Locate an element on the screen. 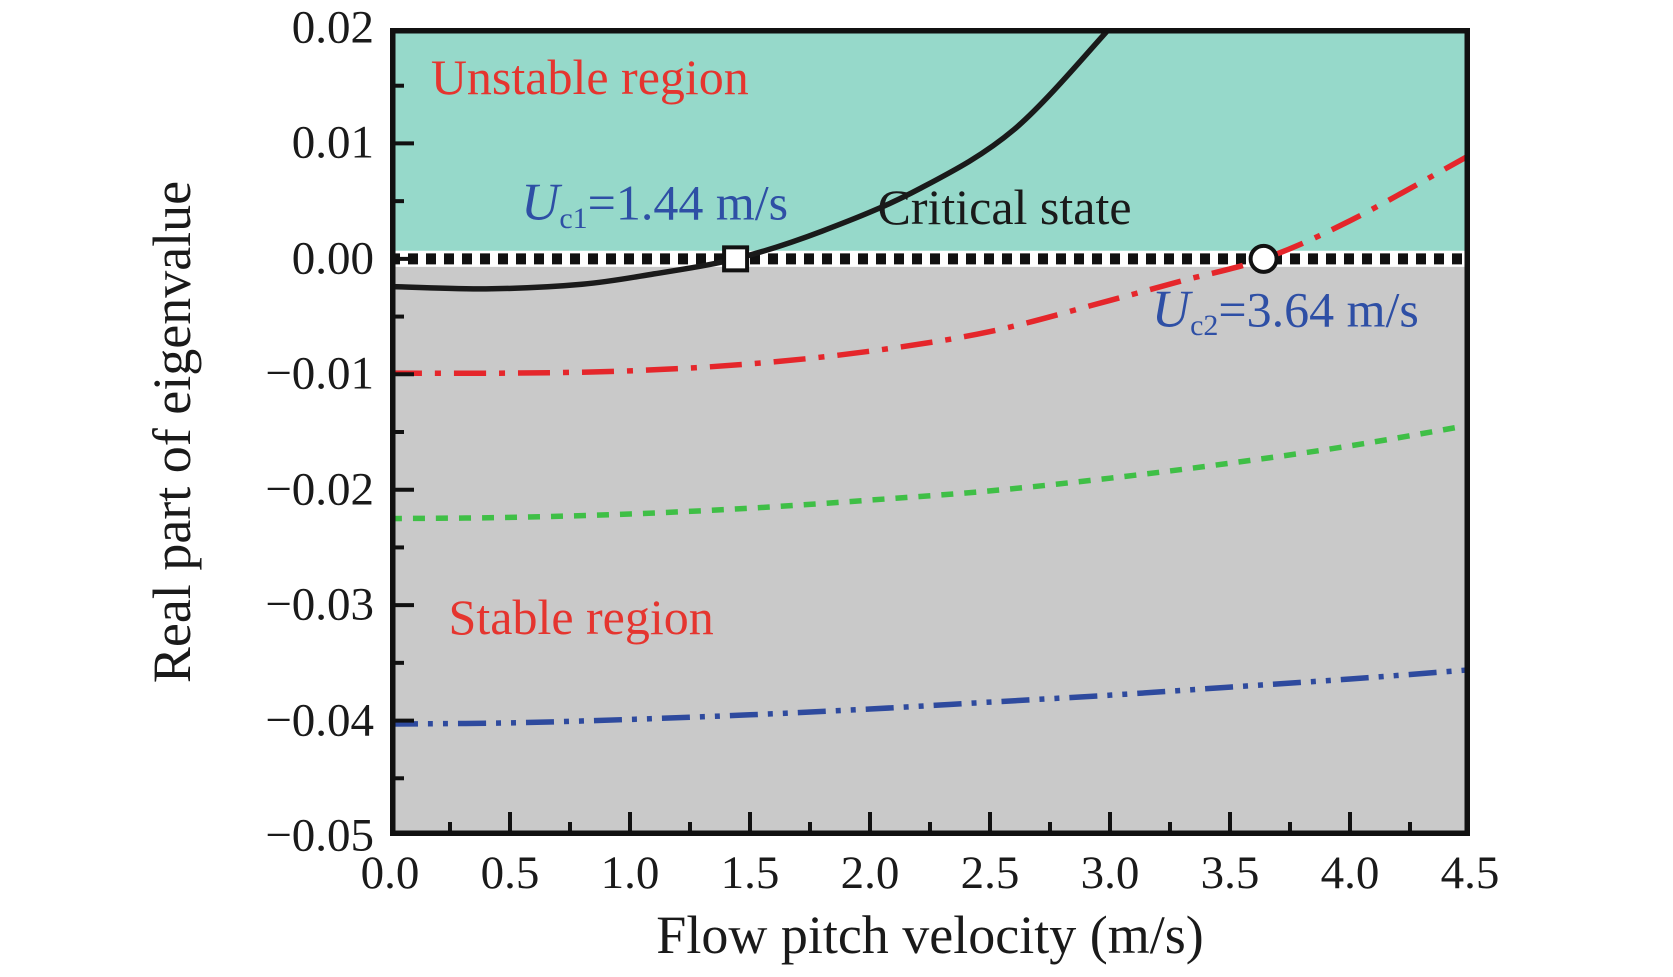 The width and height of the screenshot is (1673, 977). uc2-symbol: U is located at coordinates (1171, 309).